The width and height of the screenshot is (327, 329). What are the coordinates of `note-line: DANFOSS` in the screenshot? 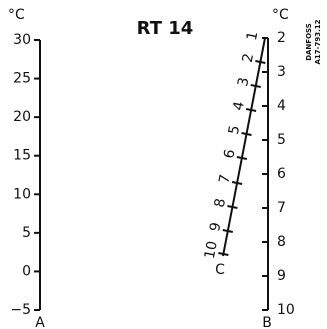 It's located at (309, 42).